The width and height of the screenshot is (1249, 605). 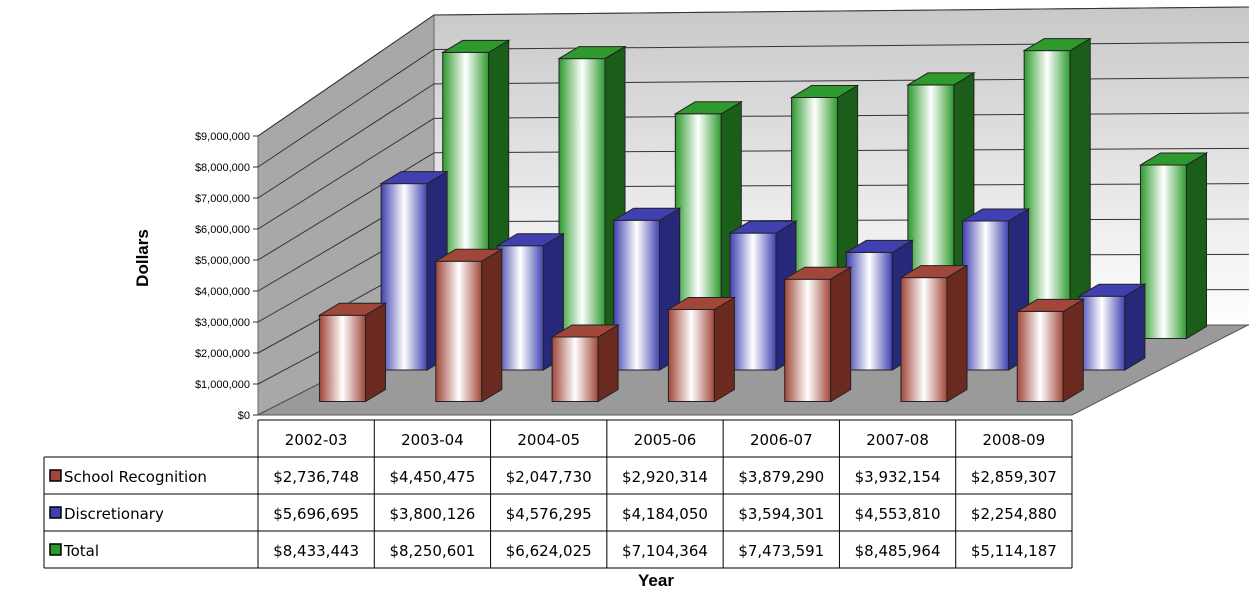 I want to click on y-tick-label: $4,000,000, so click(x=222, y=292).